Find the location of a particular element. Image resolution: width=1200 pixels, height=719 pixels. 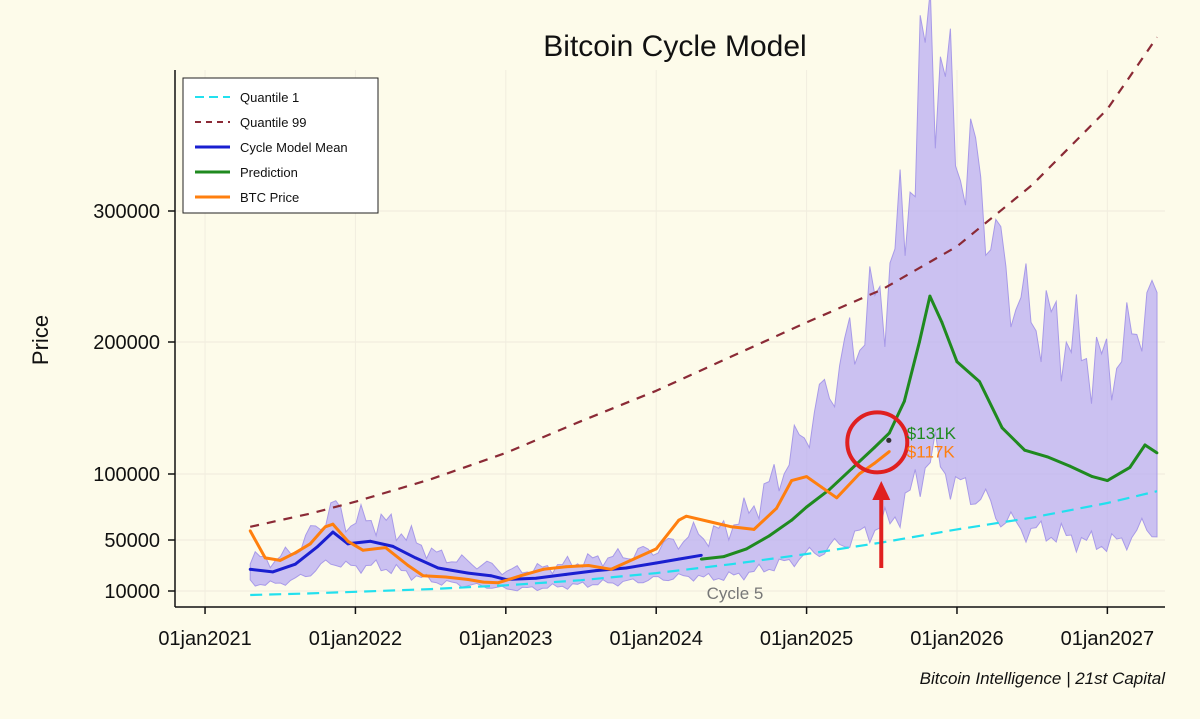

highlight-circle is located at coordinates (877, 442).